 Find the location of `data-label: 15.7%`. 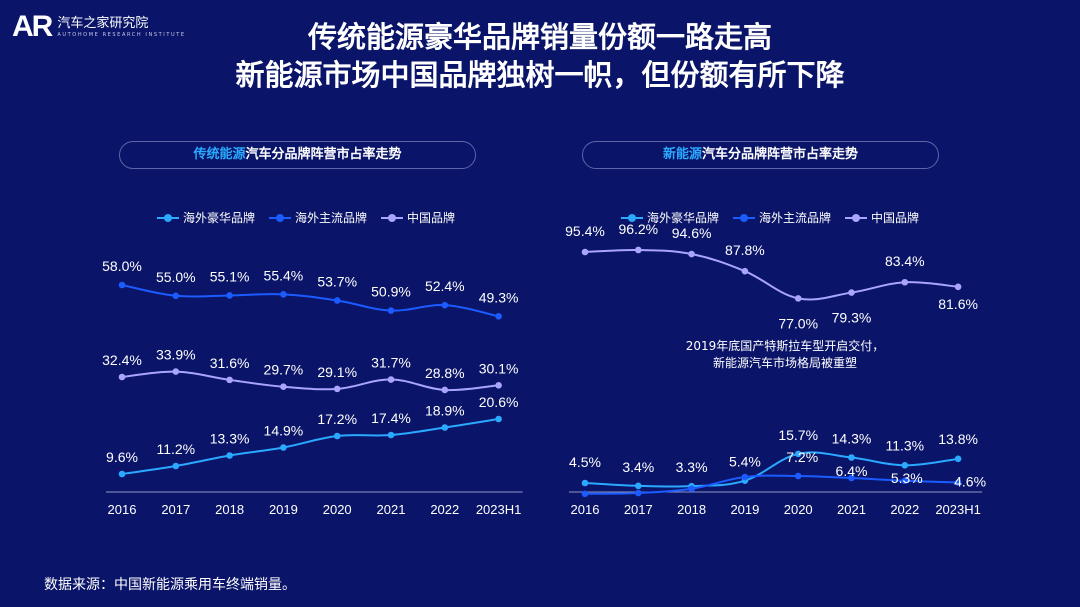

data-label: 15.7% is located at coordinates (798, 435).